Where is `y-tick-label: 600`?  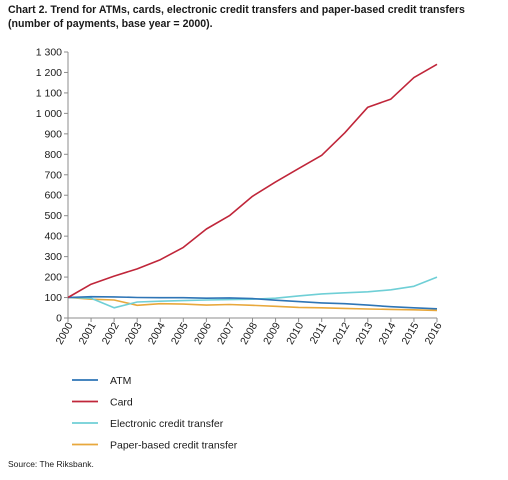 y-tick-label: 600 is located at coordinates (53, 196).